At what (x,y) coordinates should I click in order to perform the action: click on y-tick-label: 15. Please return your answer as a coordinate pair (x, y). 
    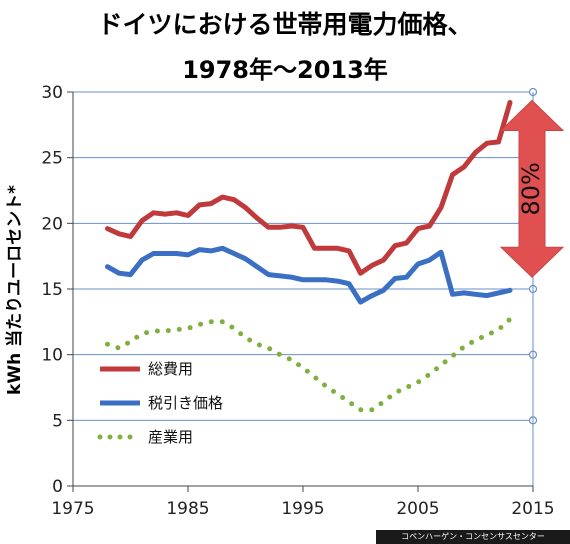
    Looking at the image, I should click on (52, 290).